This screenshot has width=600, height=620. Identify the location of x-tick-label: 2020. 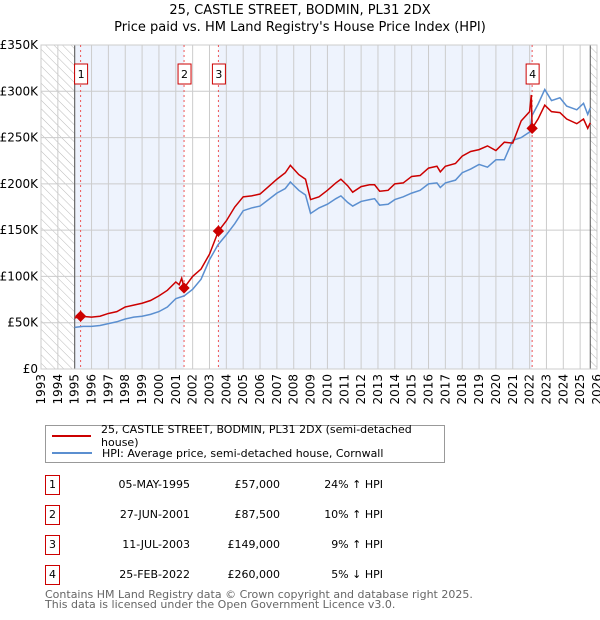
(496, 389).